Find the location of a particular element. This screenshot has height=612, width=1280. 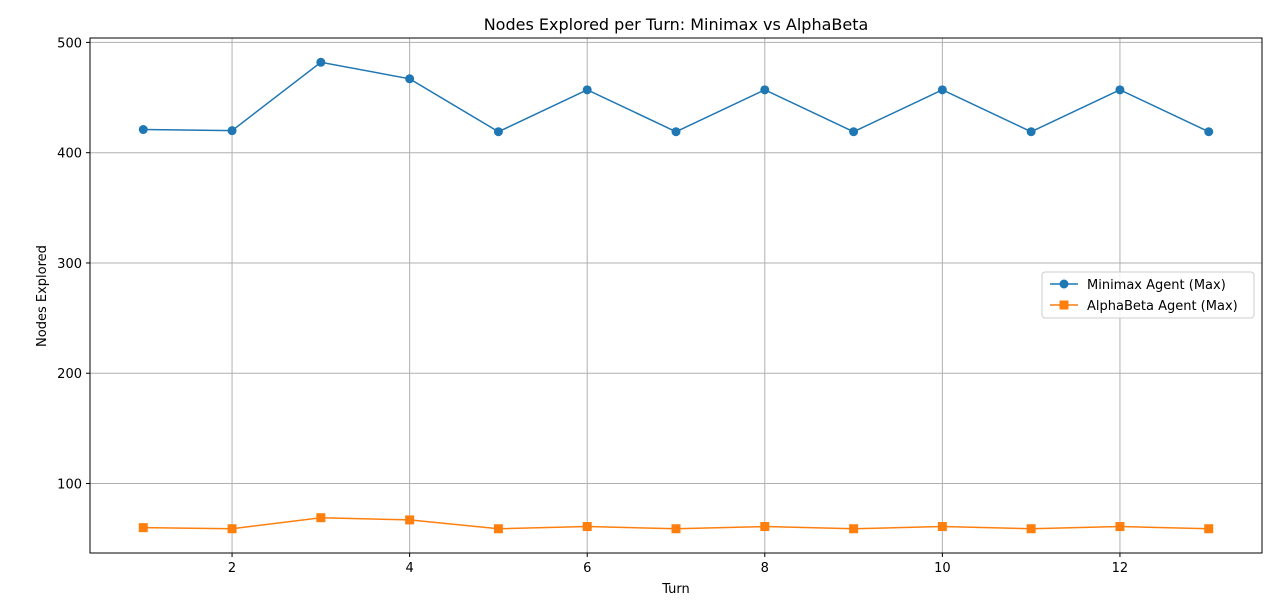

legend-box is located at coordinates (1148, 295).